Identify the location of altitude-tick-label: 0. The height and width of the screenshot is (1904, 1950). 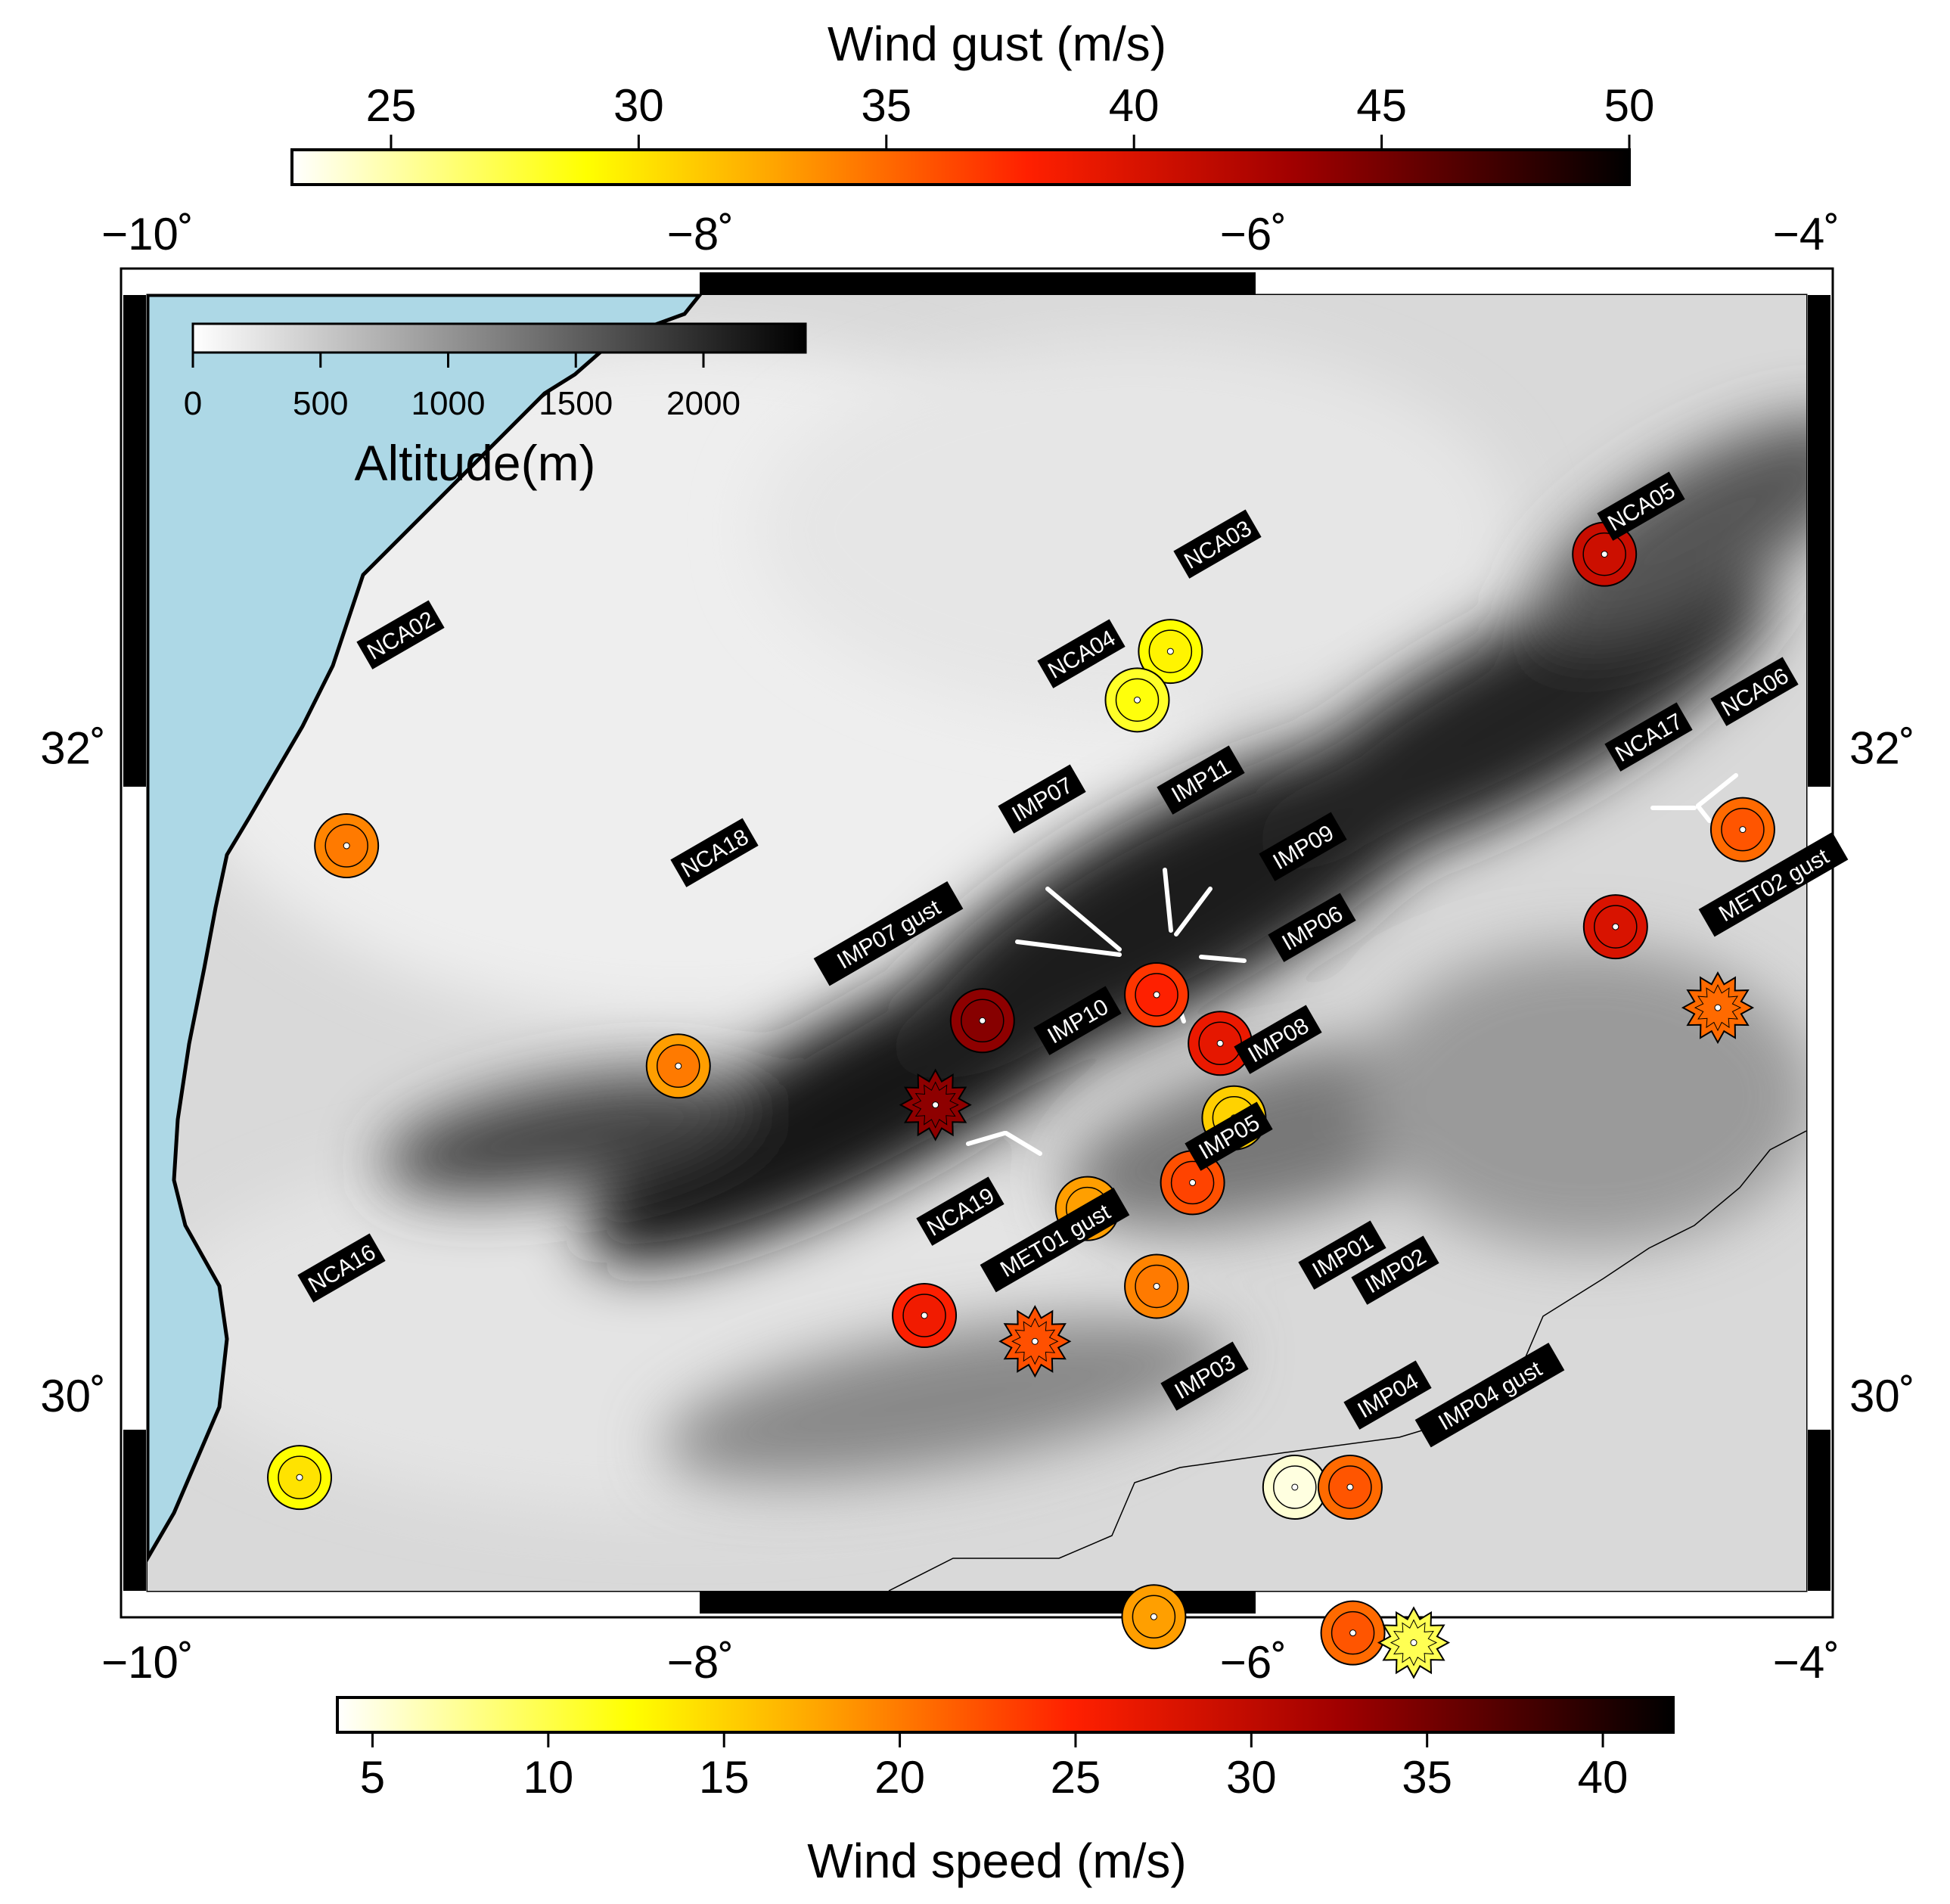
(193, 403).